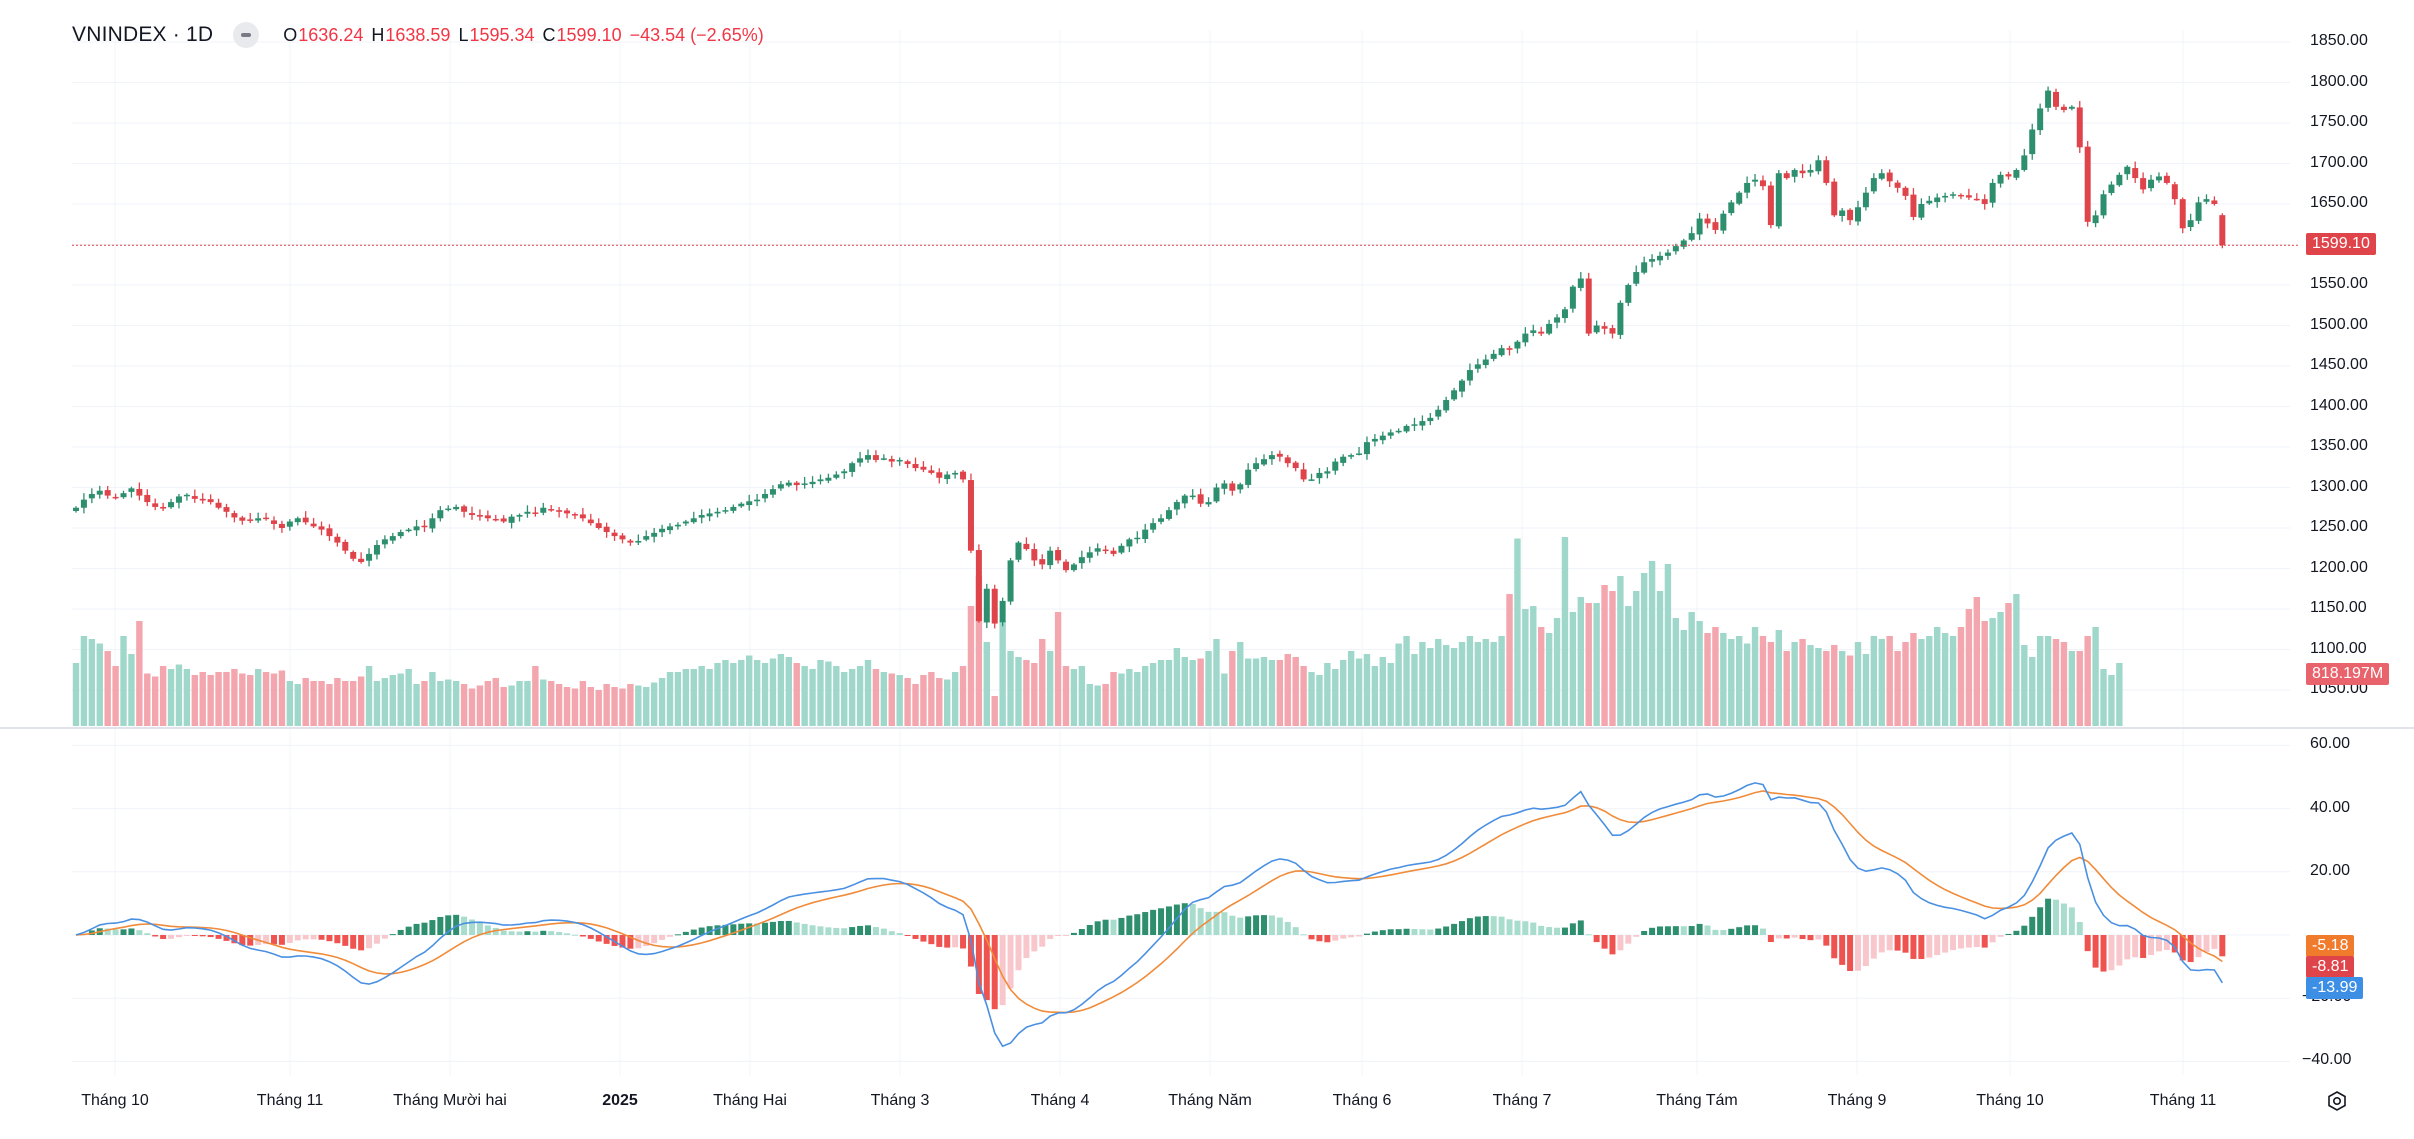 Image resolution: width=2414 pixels, height=1139 pixels. Describe the element at coordinates (143, 34) in the screenshot. I see `symbol-title: VNINDEX · 1D` at that location.